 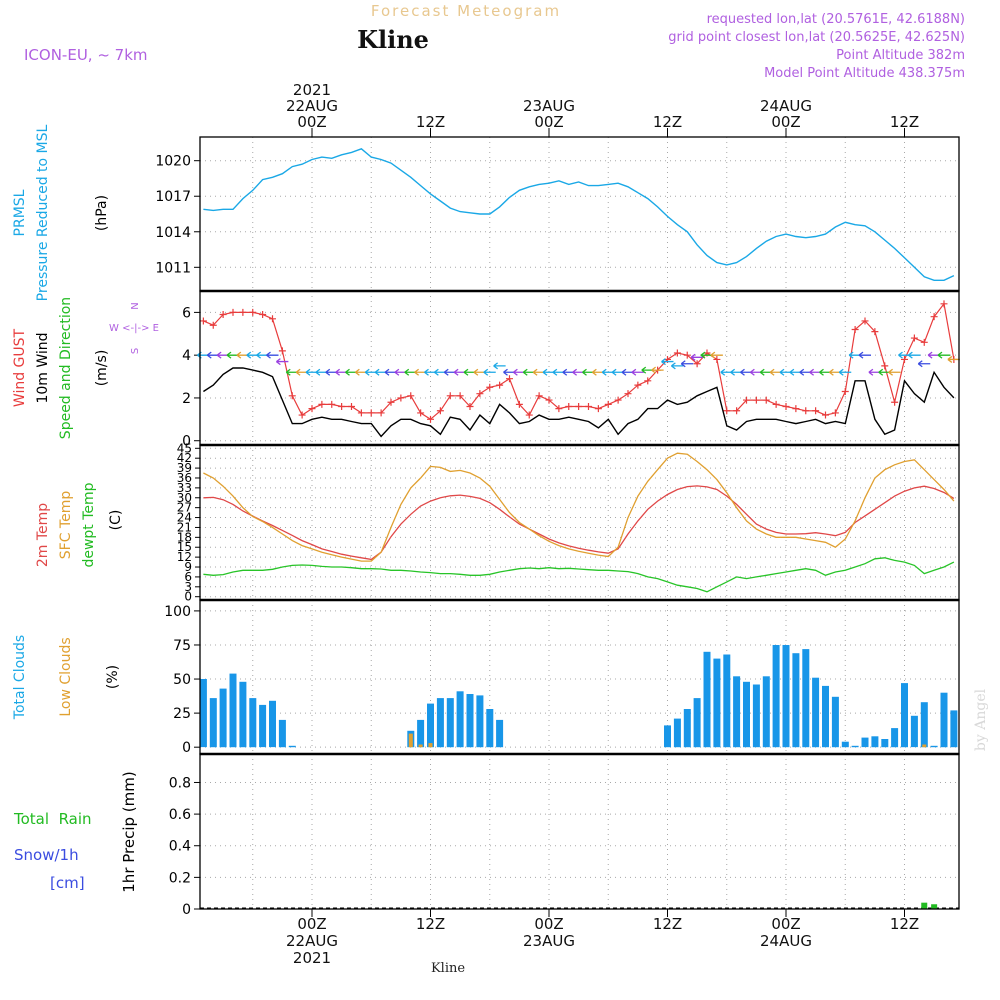 I want to click on rain-bar, so click(x=924, y=905).